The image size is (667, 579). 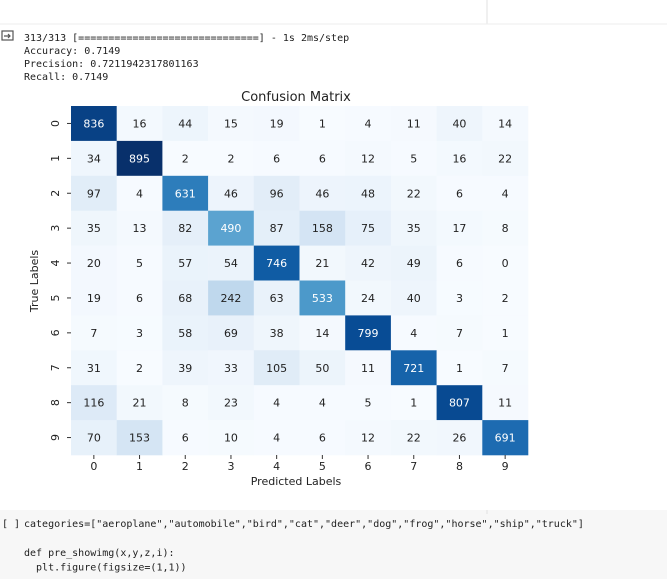 I want to click on cell-value: 8, so click(x=505, y=228).